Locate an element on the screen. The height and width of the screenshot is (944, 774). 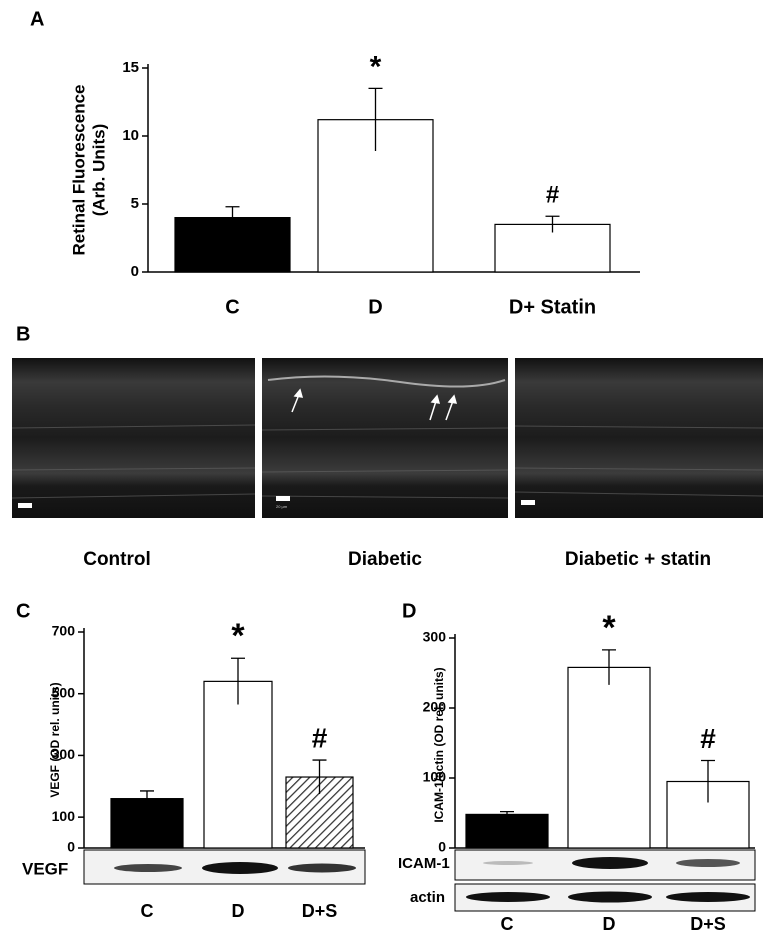
y-axis-label: ICAM-1/actin (OD rel. units) is located at coordinates (439, 744).